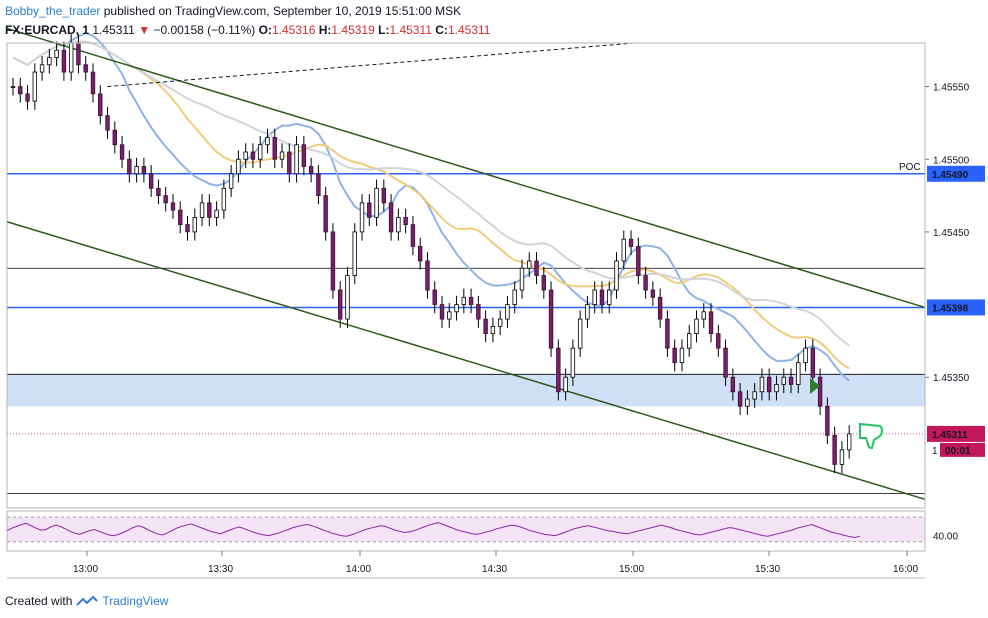  What do you see at coordinates (494, 569) in the screenshot?
I see `x-tick-label: 14:30` at bounding box center [494, 569].